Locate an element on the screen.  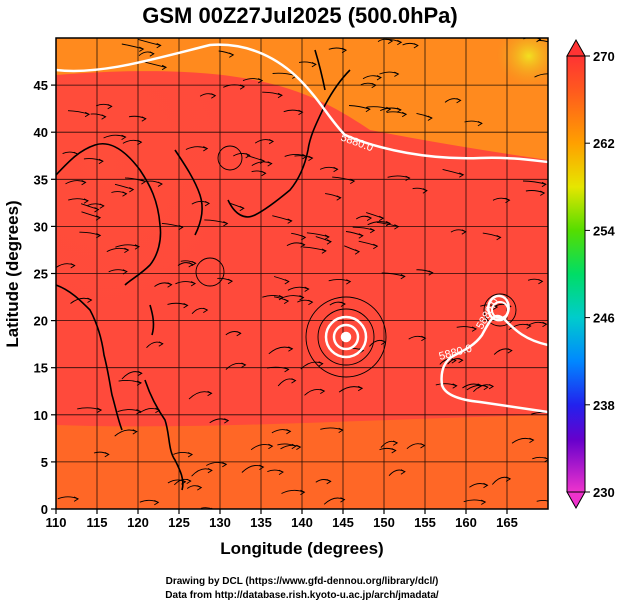
y-tick-label: 40 is located at coordinates (41, 132).